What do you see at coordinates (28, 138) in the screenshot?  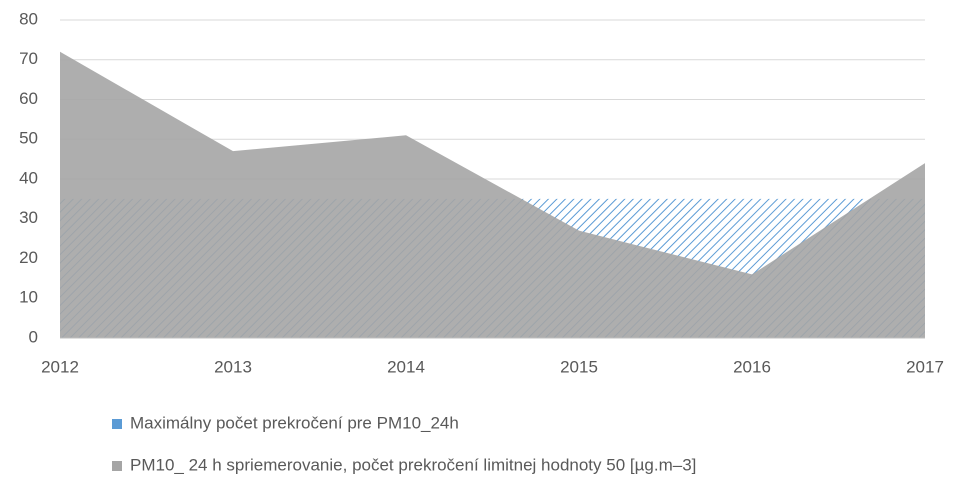 I see `y-tick-label: 50` at bounding box center [28, 138].